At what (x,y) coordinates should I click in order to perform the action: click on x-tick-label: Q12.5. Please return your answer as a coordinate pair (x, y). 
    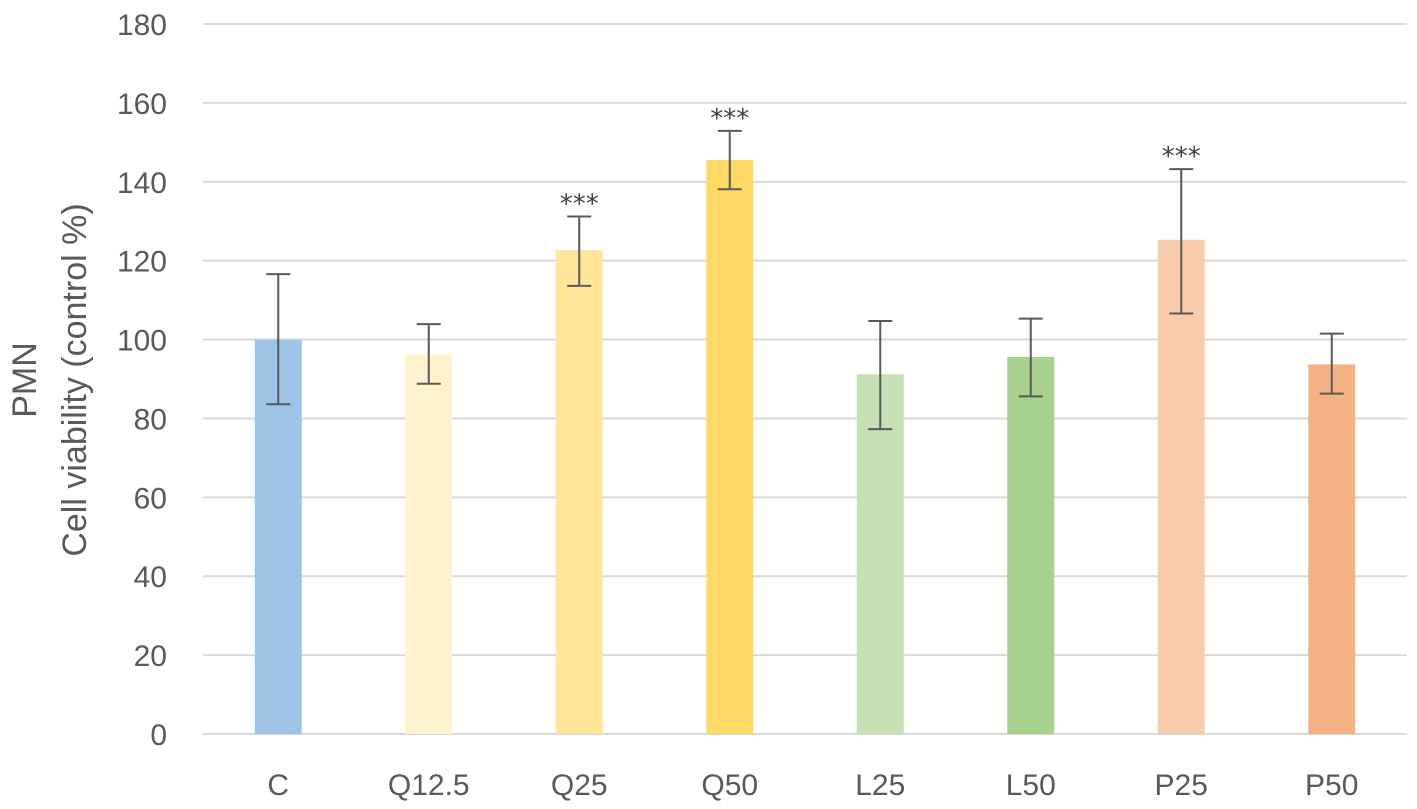
    Looking at the image, I should click on (429, 785).